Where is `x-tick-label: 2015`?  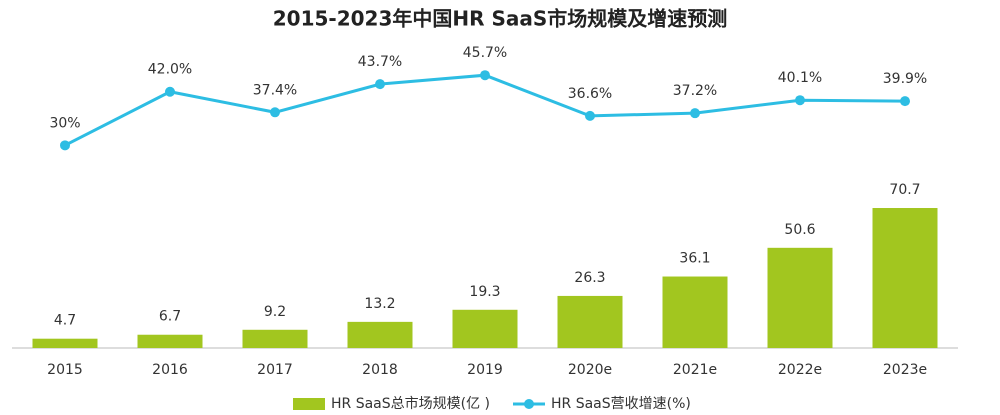 x-tick-label: 2015 is located at coordinates (65, 370).